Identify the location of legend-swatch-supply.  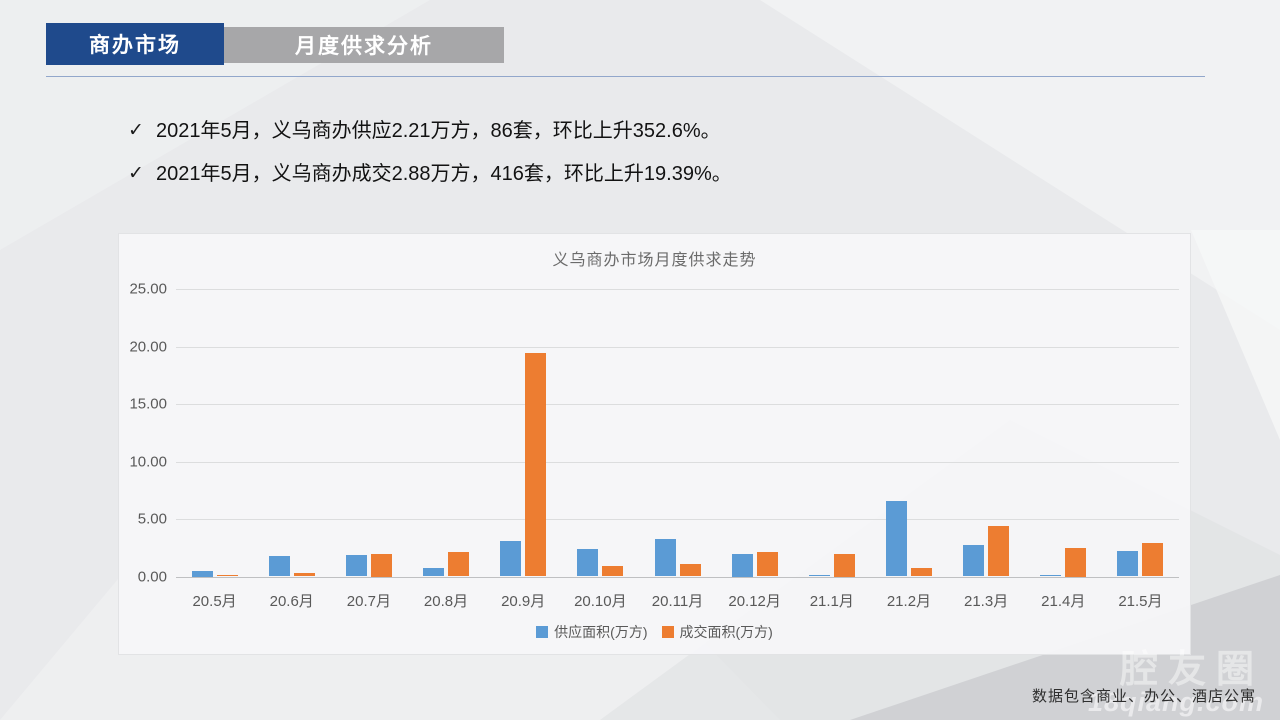
(542, 632).